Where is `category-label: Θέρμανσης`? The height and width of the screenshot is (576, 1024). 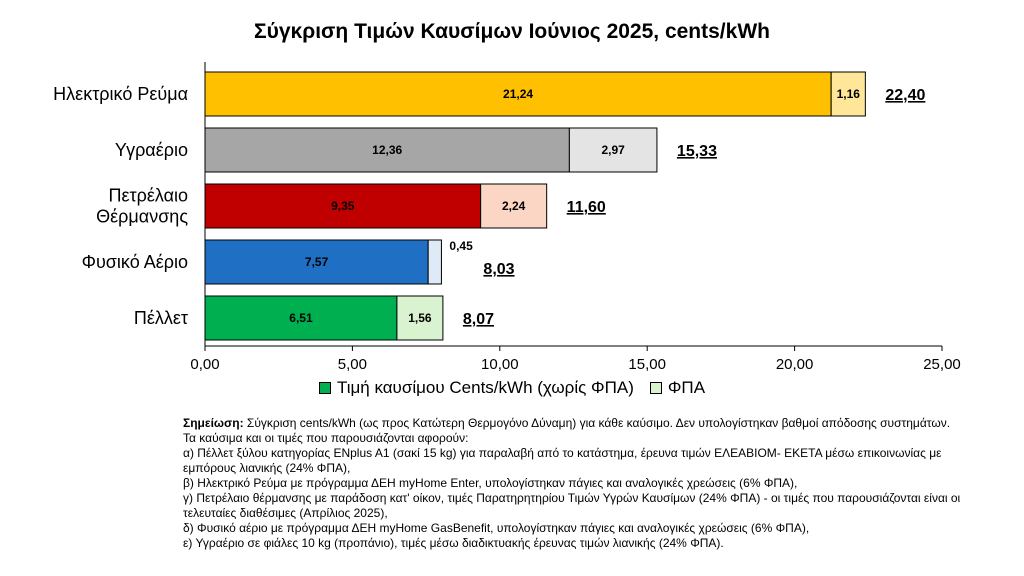
category-label: Θέρμανσης is located at coordinates (142, 217).